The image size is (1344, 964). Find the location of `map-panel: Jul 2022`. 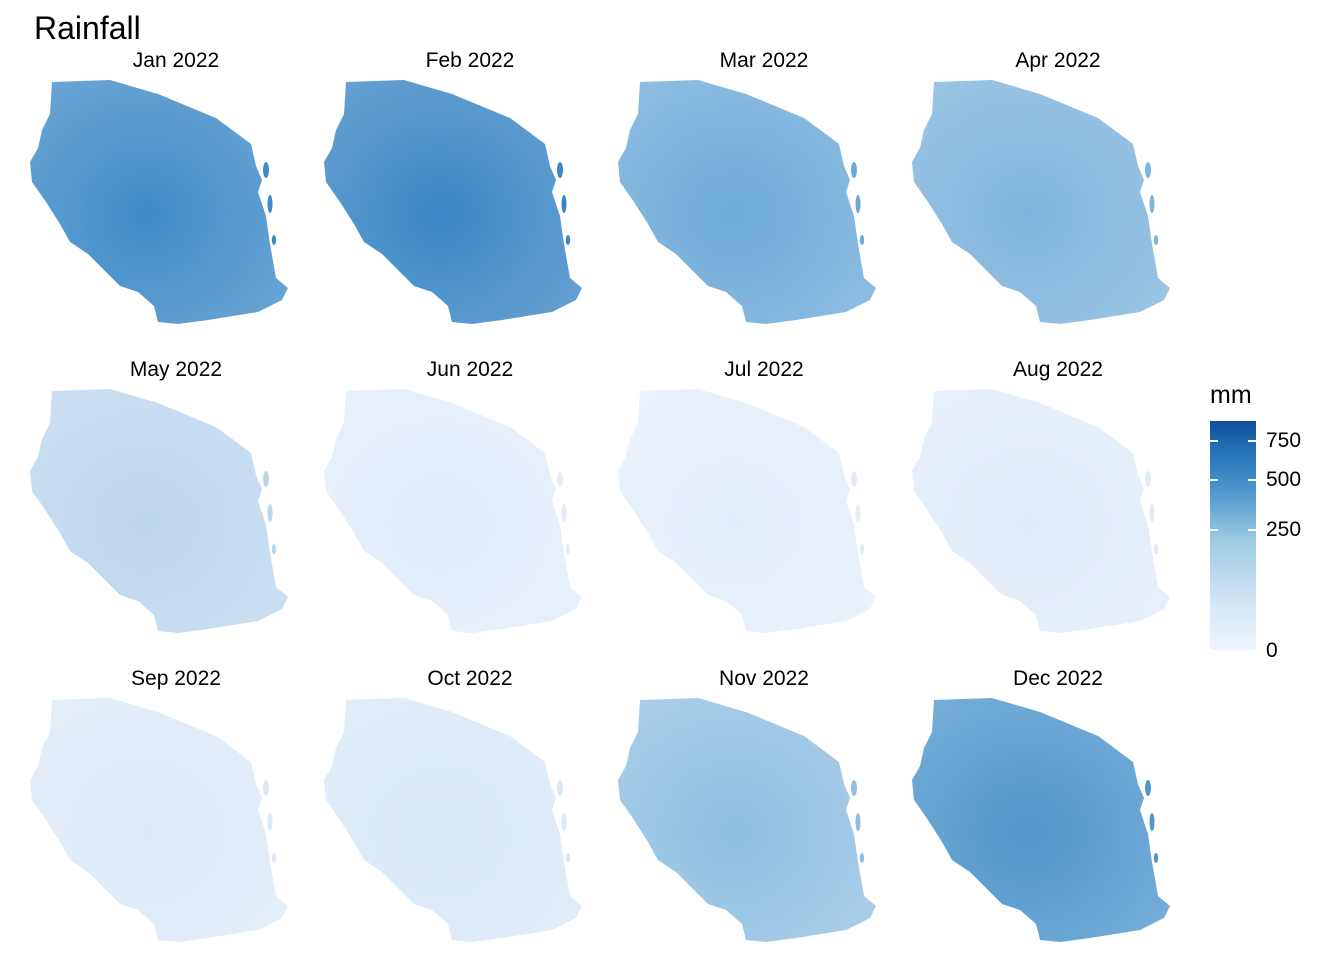

map-panel: Jul 2022 is located at coordinates (764, 505).